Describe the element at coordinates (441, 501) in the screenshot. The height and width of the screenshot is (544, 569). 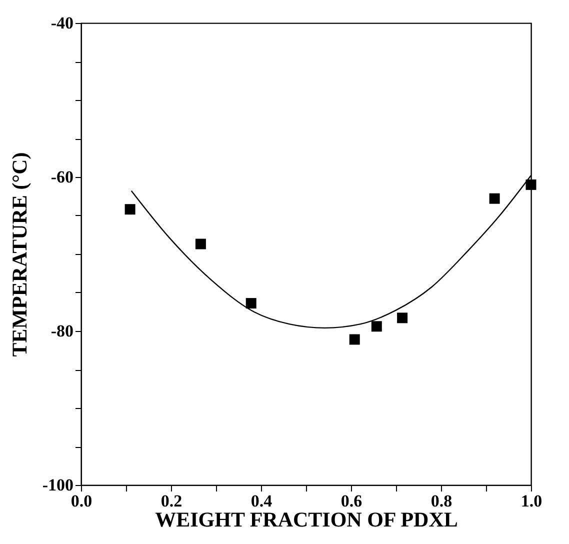
I see `x-tick-label: 0.8` at that location.